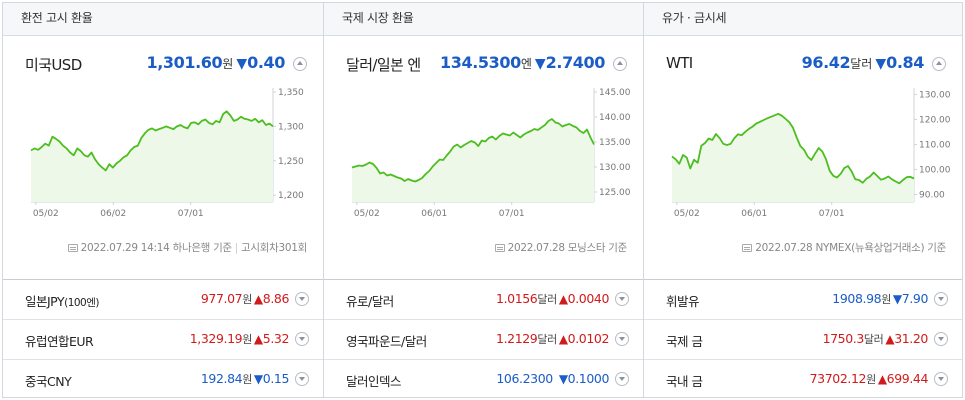  What do you see at coordinates (880, 248) in the screenshot?
I see `source-provider: NYMEX(뉴욕상업거래소) 기준` at bounding box center [880, 248].